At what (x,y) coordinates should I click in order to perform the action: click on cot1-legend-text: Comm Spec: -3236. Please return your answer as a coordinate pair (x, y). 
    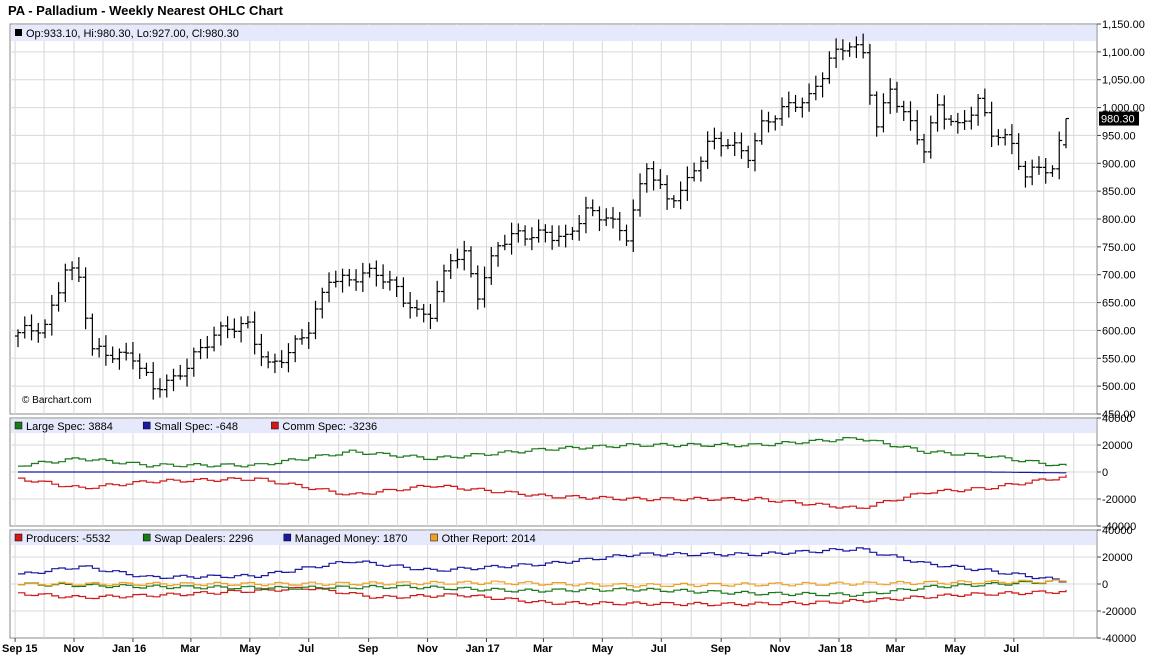
    Looking at the image, I should click on (329, 427).